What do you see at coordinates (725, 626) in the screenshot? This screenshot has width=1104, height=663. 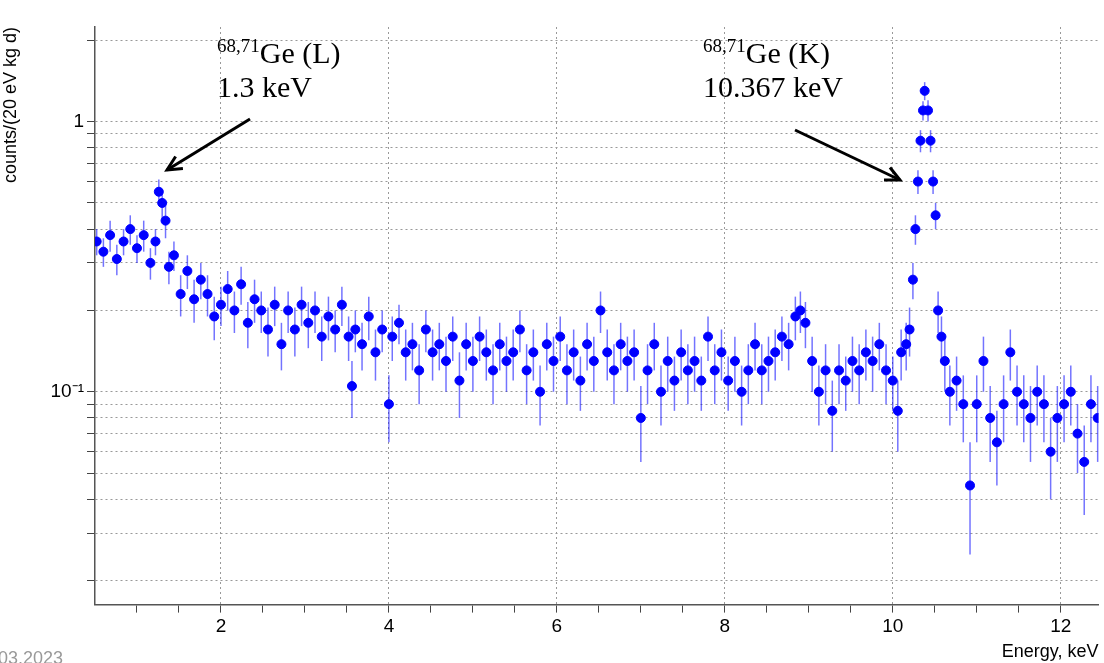 I see `x-tick-label: 8` at bounding box center [725, 626].